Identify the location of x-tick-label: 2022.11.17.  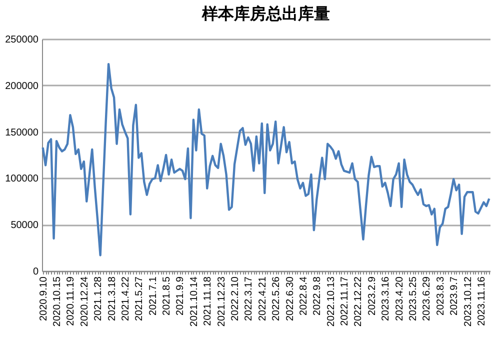
(345, 301).